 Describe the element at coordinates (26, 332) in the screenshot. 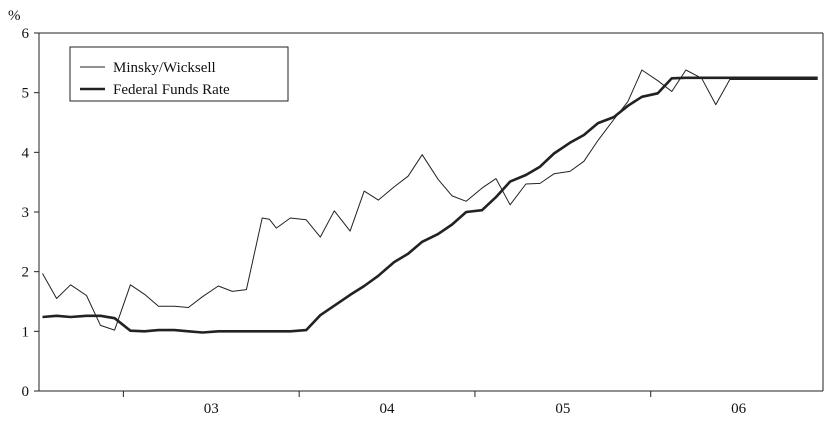

I see `y-tick-label-1: 1` at that location.